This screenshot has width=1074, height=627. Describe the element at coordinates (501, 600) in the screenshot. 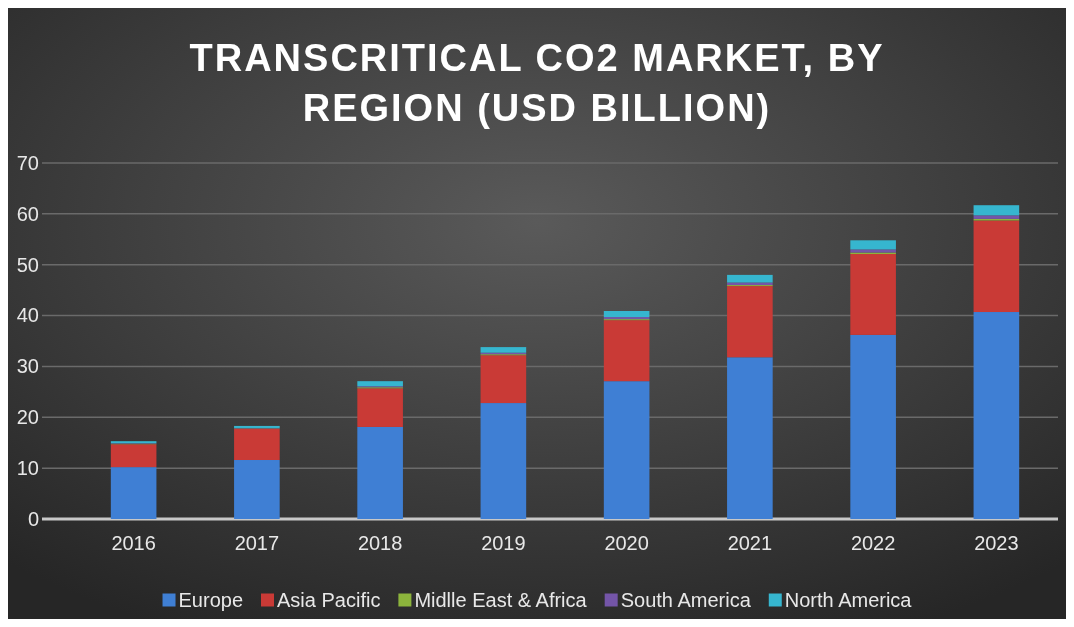

I see `legend-label: Midlle East & Africa` at that location.